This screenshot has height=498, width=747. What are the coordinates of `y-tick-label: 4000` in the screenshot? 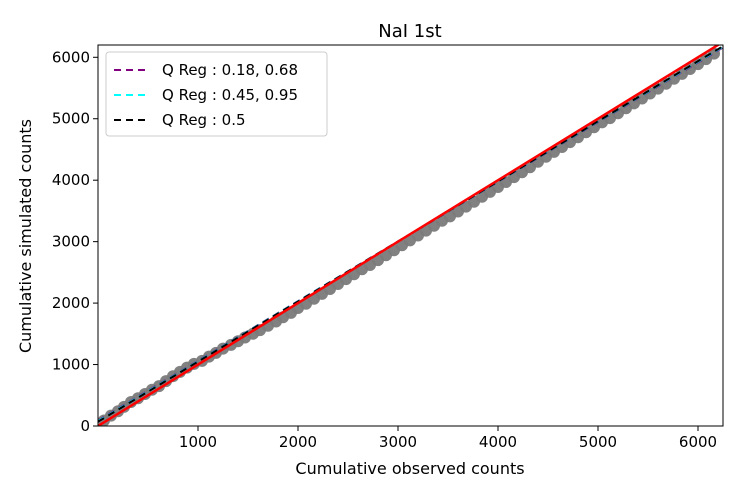 It's located at (71, 180).